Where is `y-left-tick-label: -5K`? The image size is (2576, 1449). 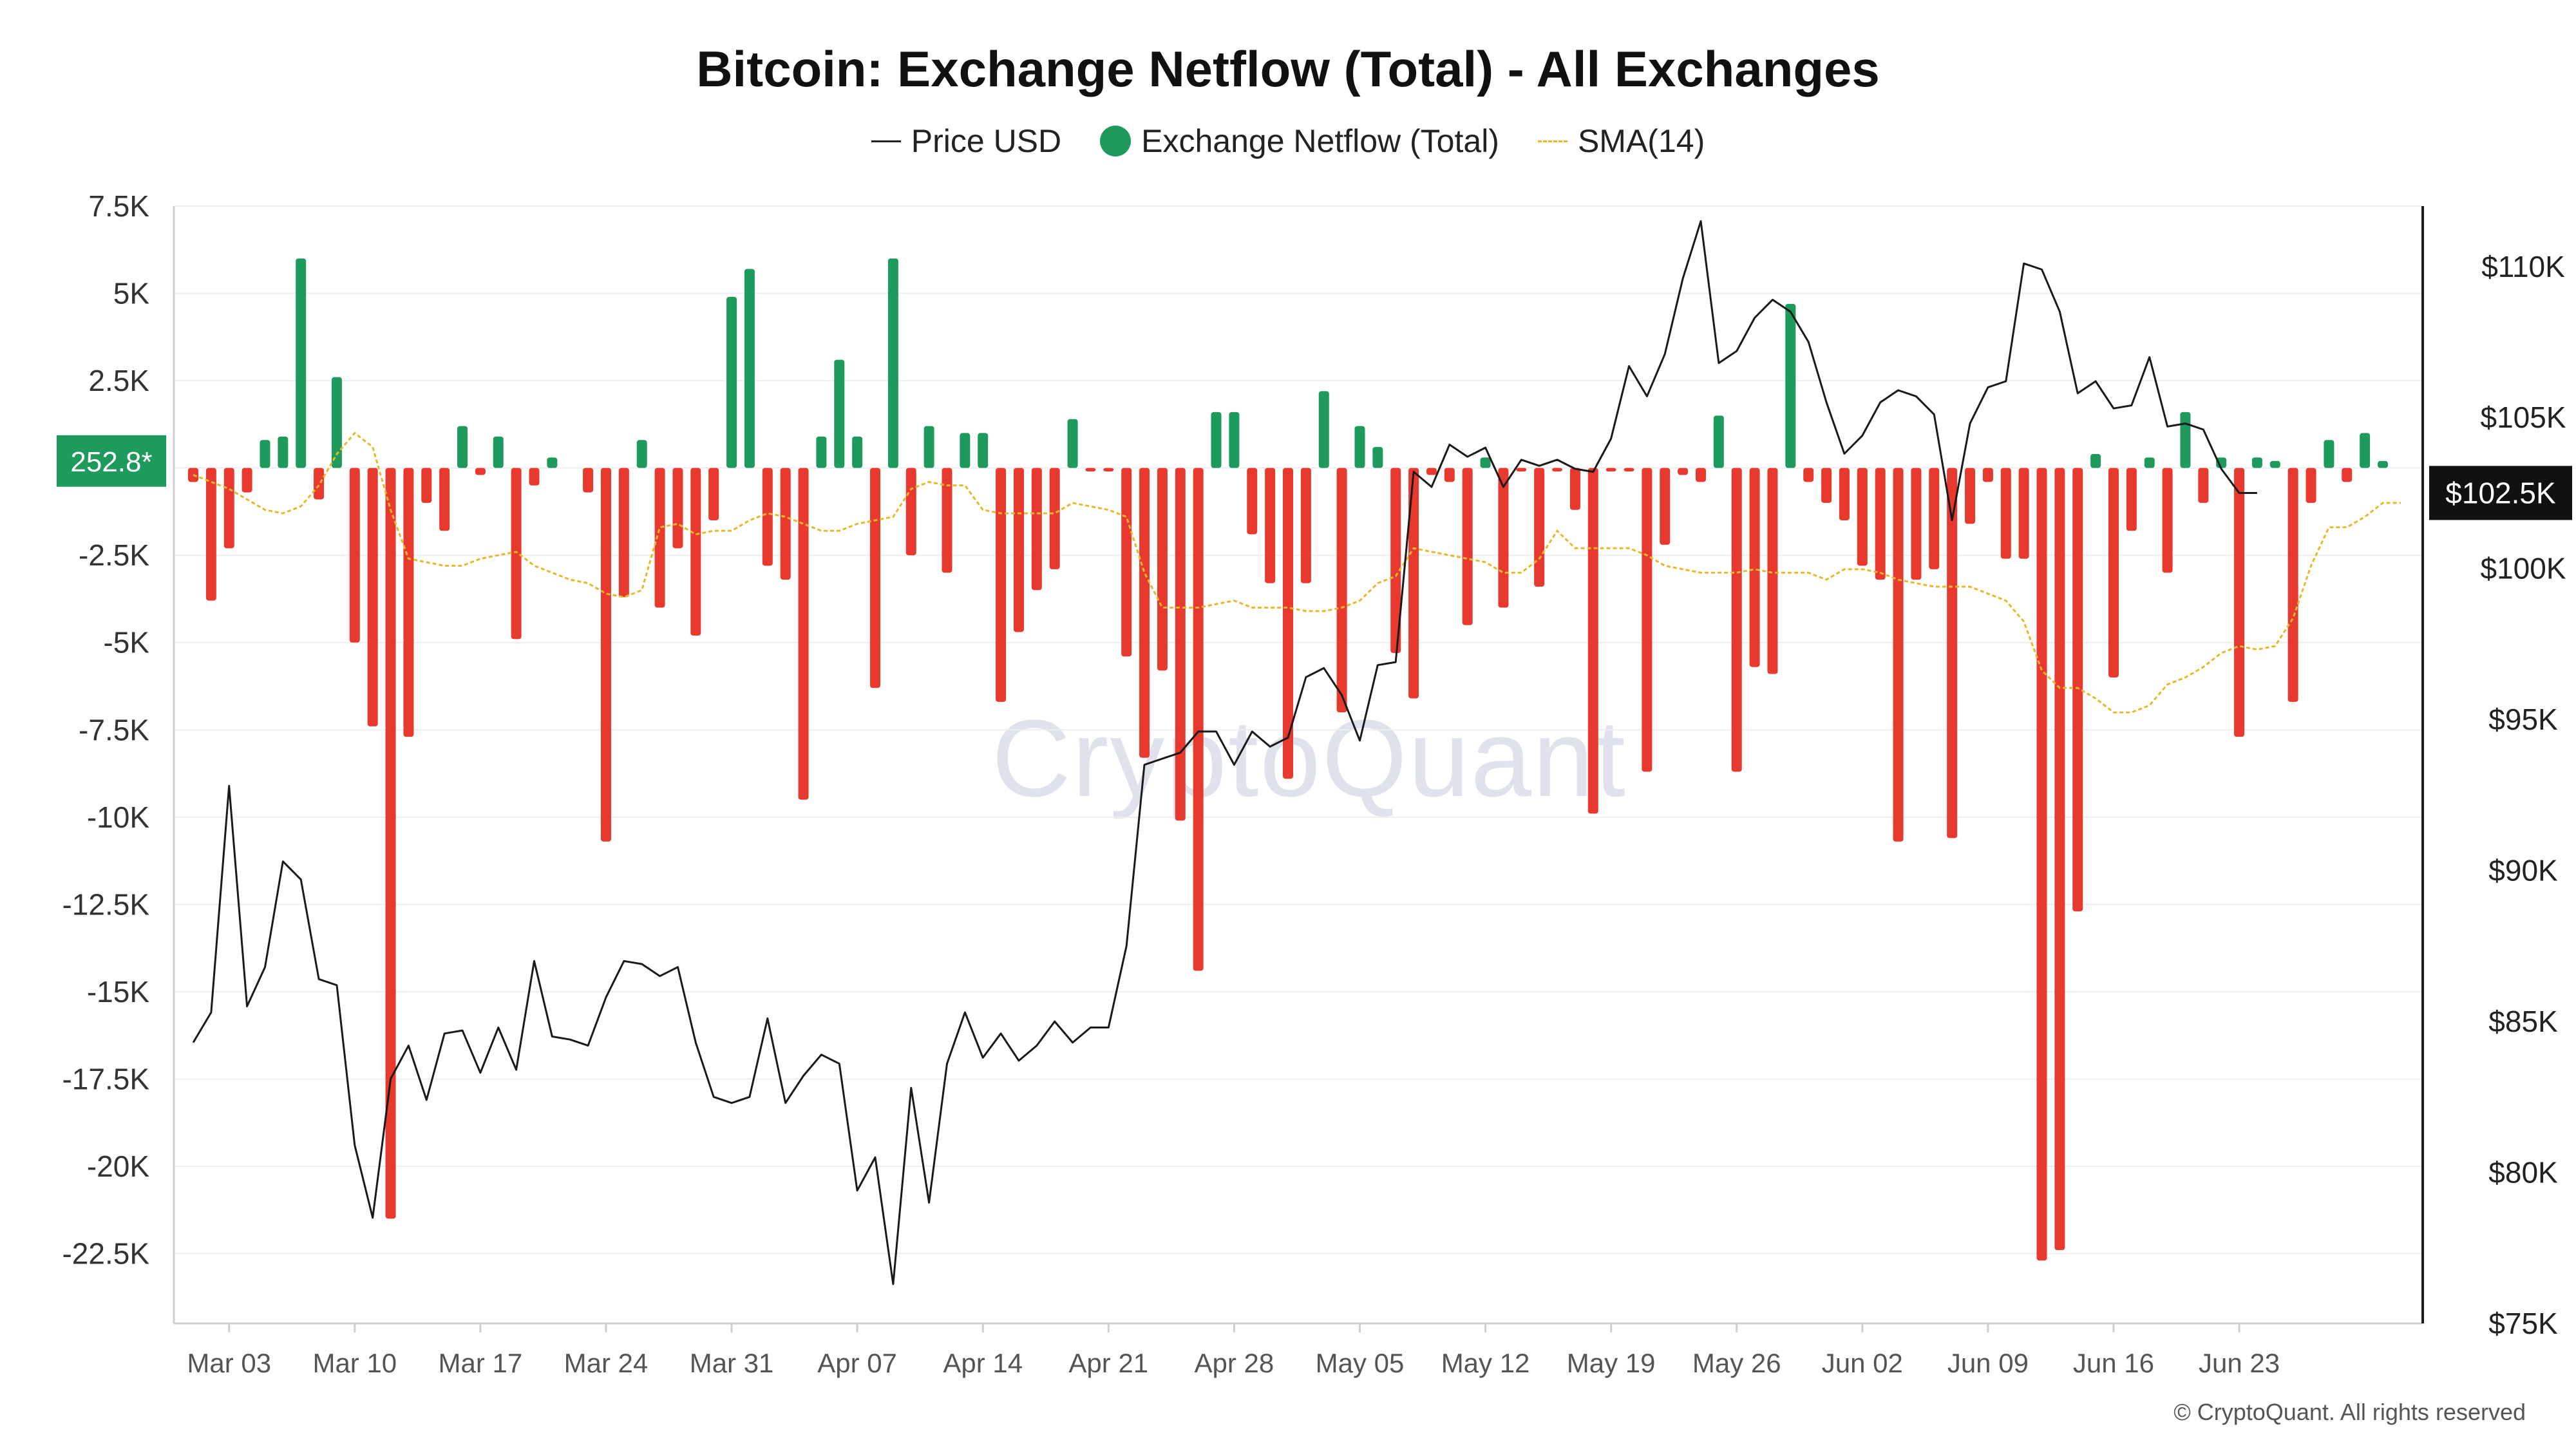
y-left-tick-label: -5K is located at coordinates (126, 642).